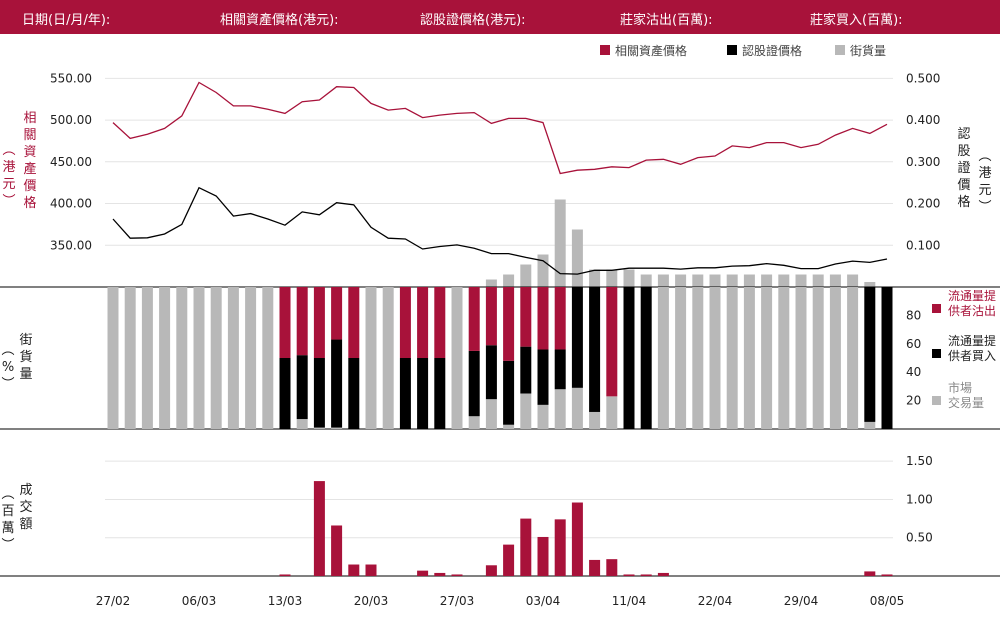  What do you see at coordinates (923, 204) in the screenshot?
I see `right-tick-label: 0.200` at bounding box center [923, 204].